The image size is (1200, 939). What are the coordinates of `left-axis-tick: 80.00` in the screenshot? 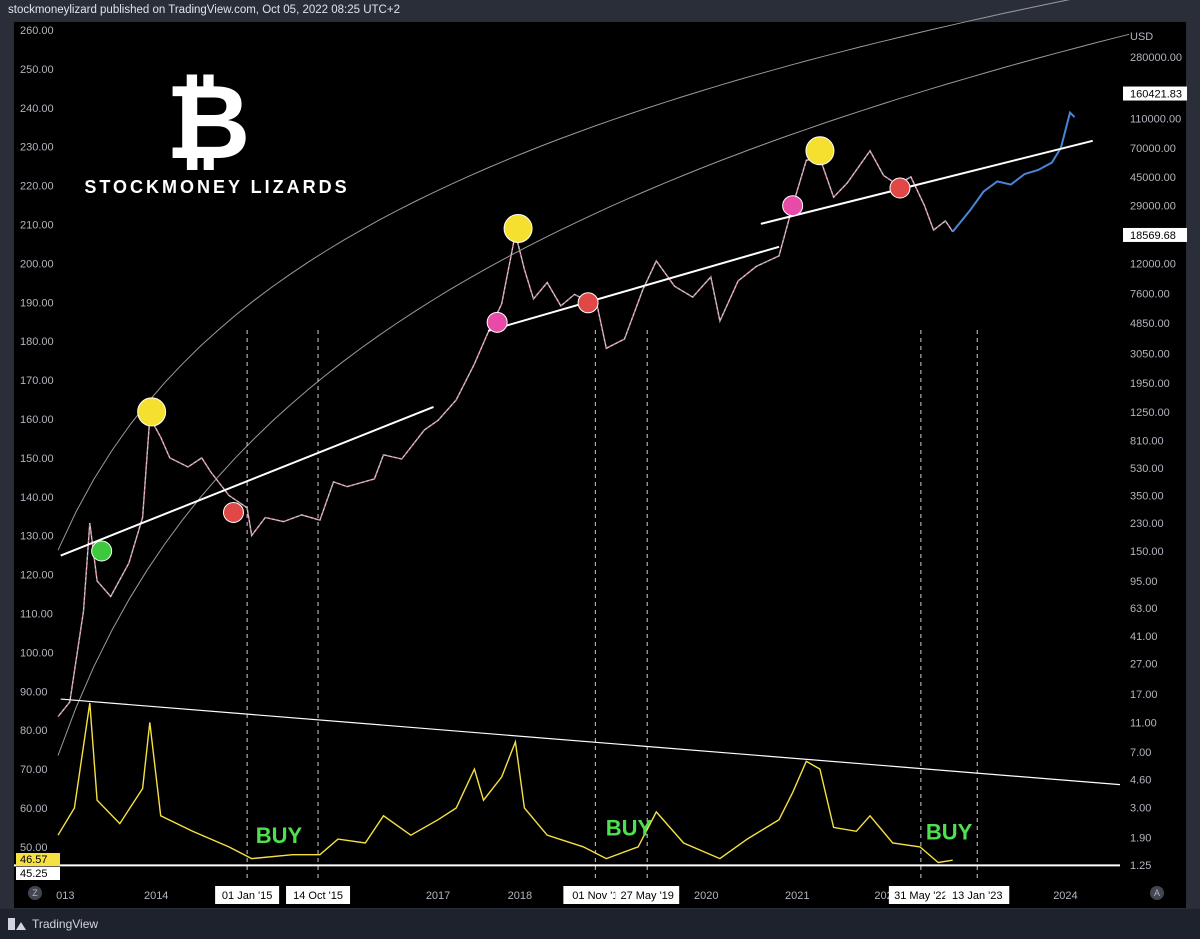 It's located at (34, 731).